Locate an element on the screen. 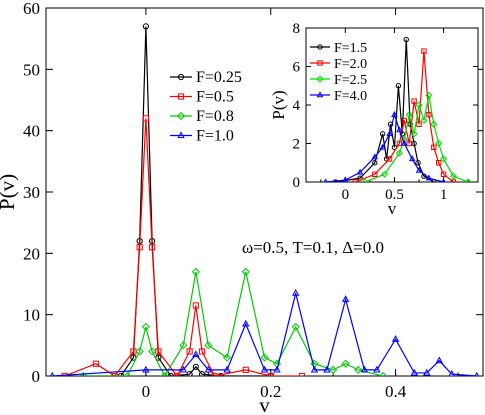 Image resolution: width=485 pixels, height=415 pixels. annotation-text: ω=0.5, T=0.1, Δ=0.0 is located at coordinates (313, 247).